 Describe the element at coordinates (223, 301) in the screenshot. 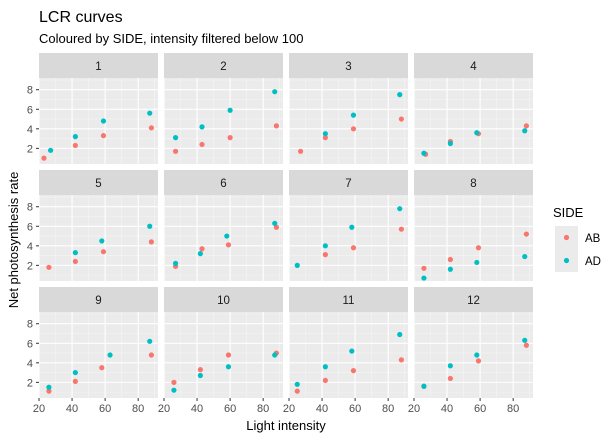

I see `facet-strip-label: 10` at that location.